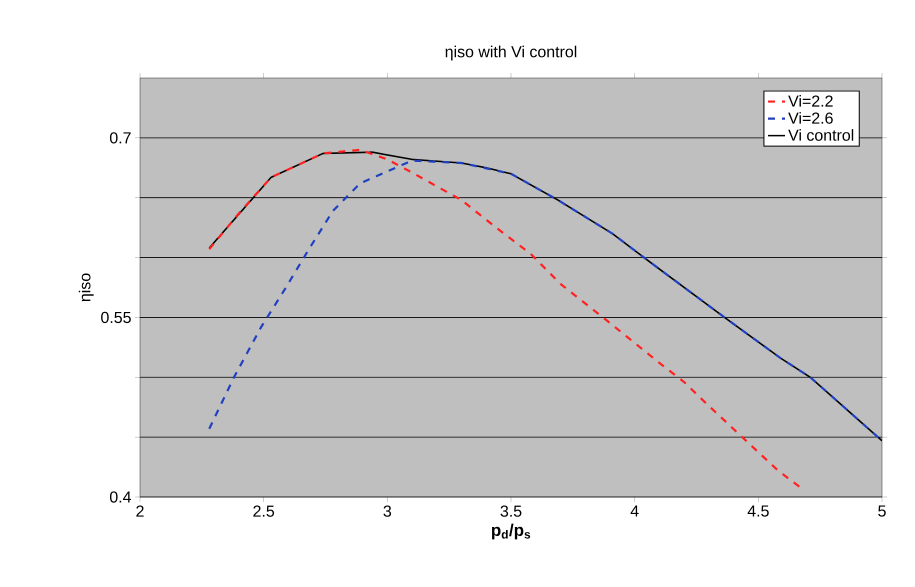 Image resolution: width=915 pixels, height=587 pixels. I want to click on x-tick-label: 3.5, so click(511, 511).